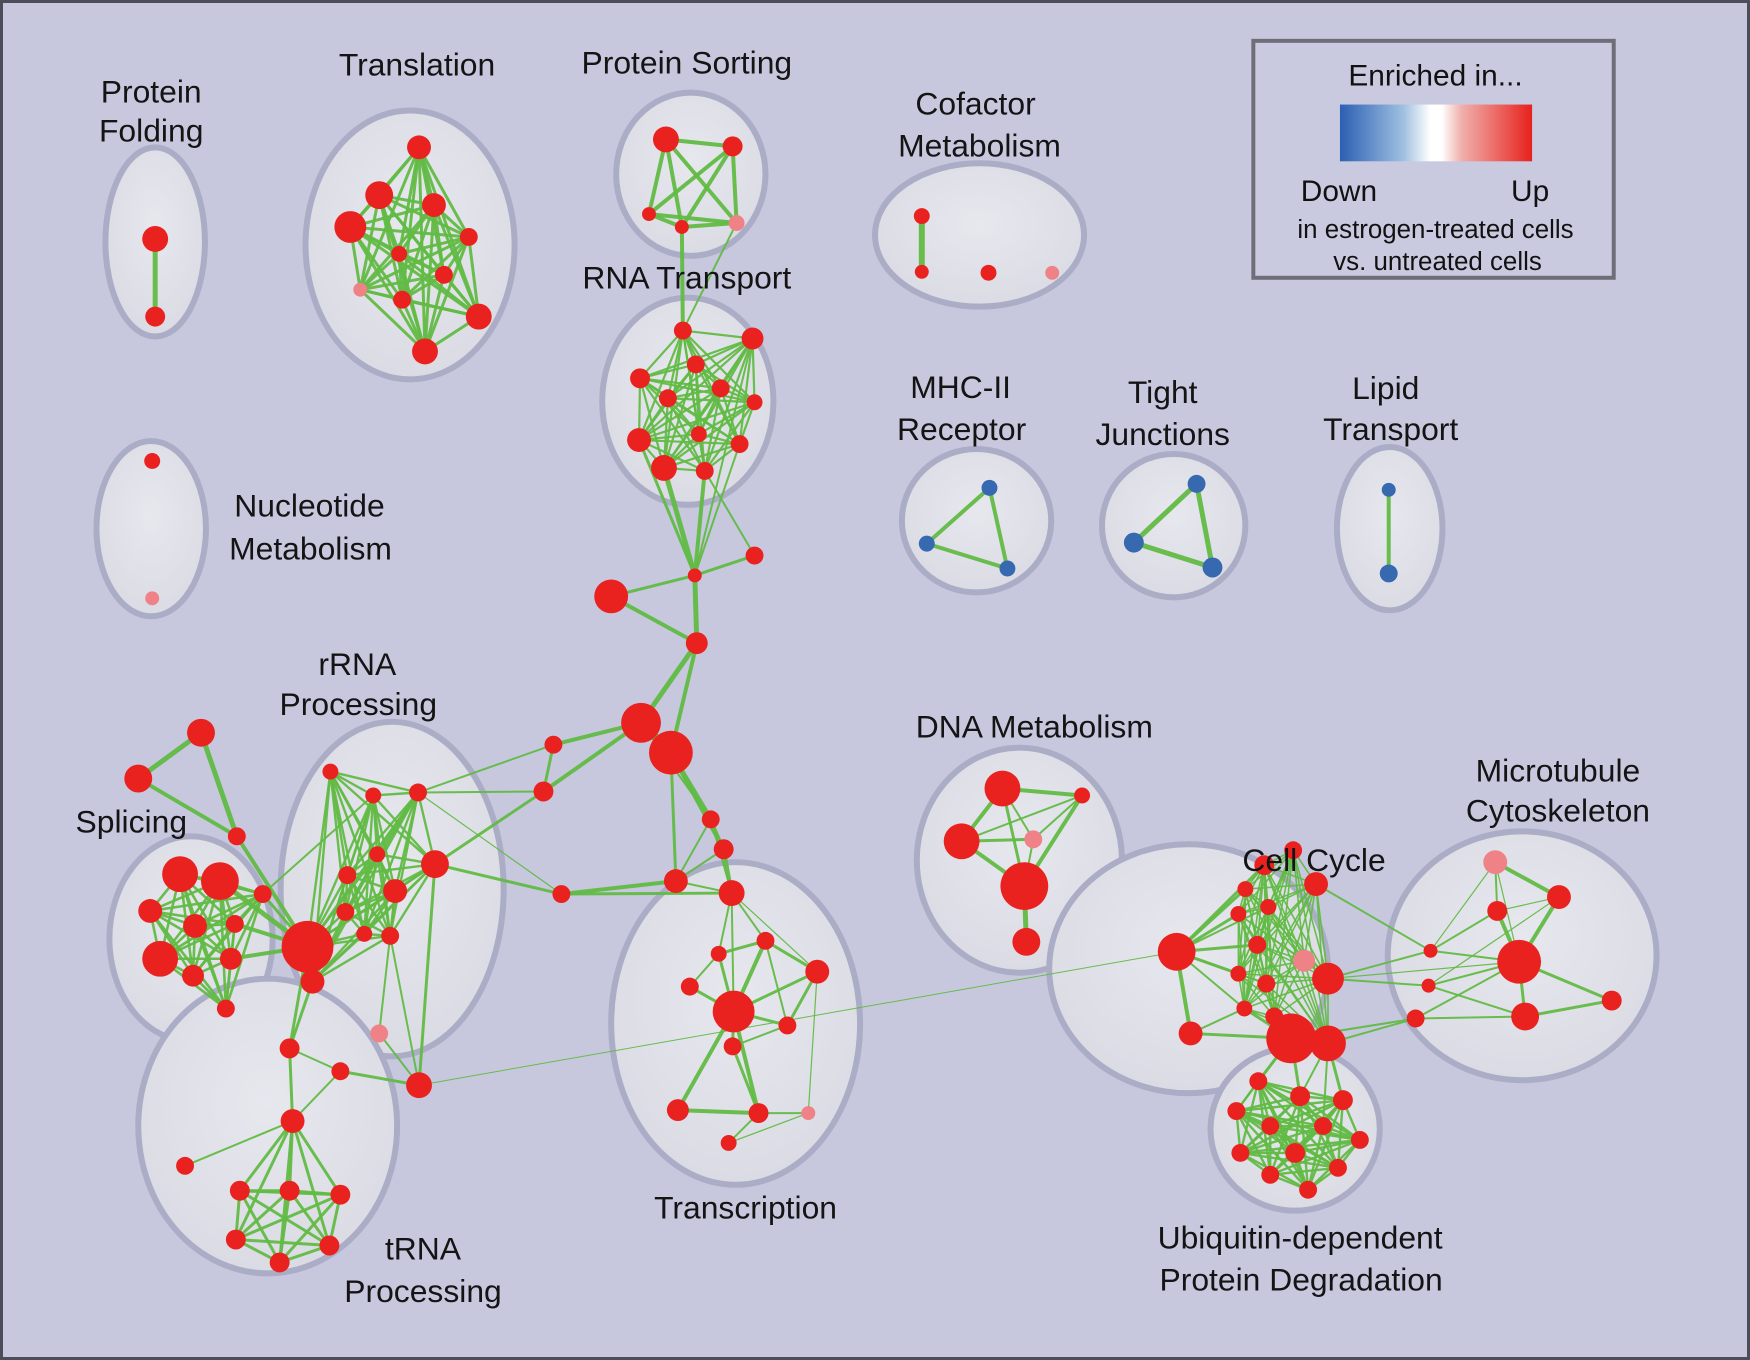 This screenshot has height=1360, width=1750. Describe the element at coordinates (1304, 960) in the screenshot. I see `network-node-cc9` at that location.